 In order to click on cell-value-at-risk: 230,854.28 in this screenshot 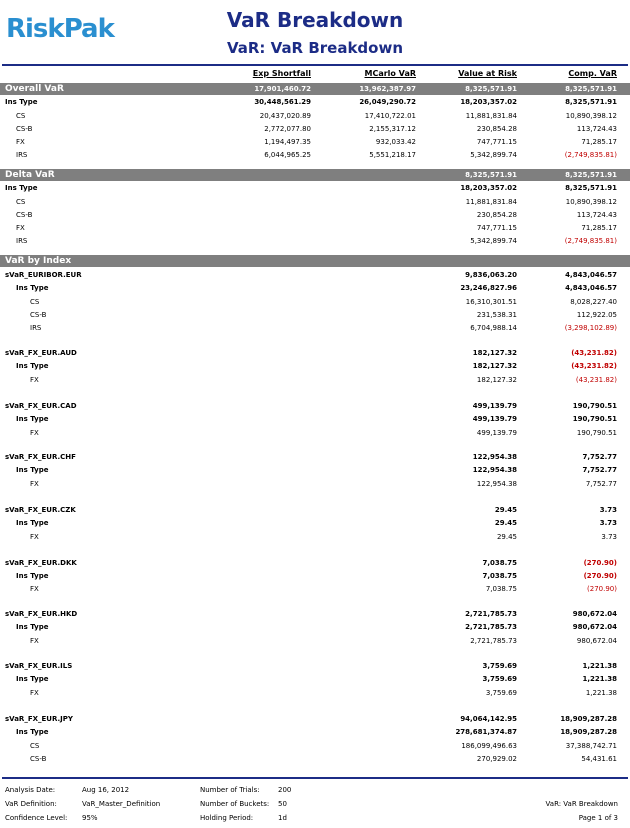, I will do `click(496, 215)`.